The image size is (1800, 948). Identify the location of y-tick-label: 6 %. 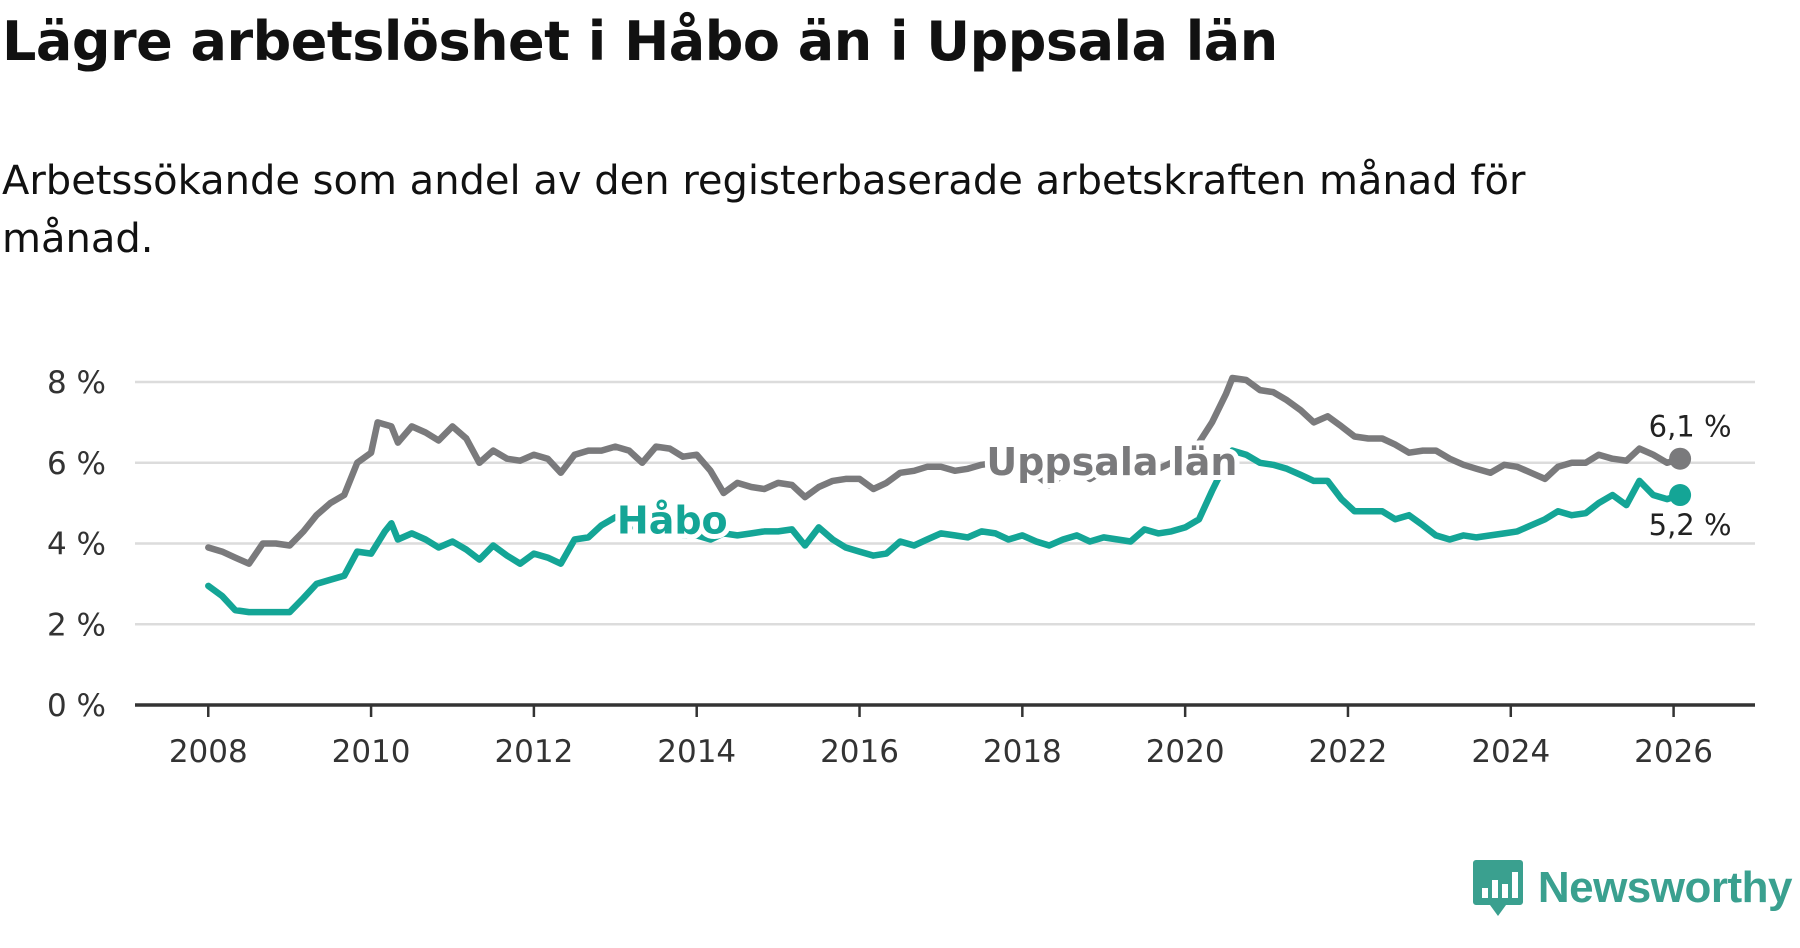
(76, 464).